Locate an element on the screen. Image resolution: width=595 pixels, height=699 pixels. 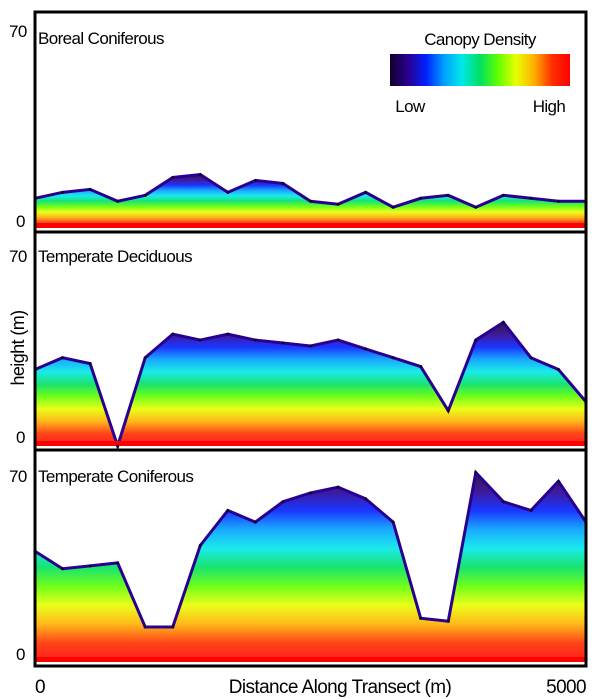
legend-color-bar is located at coordinates (480, 70).